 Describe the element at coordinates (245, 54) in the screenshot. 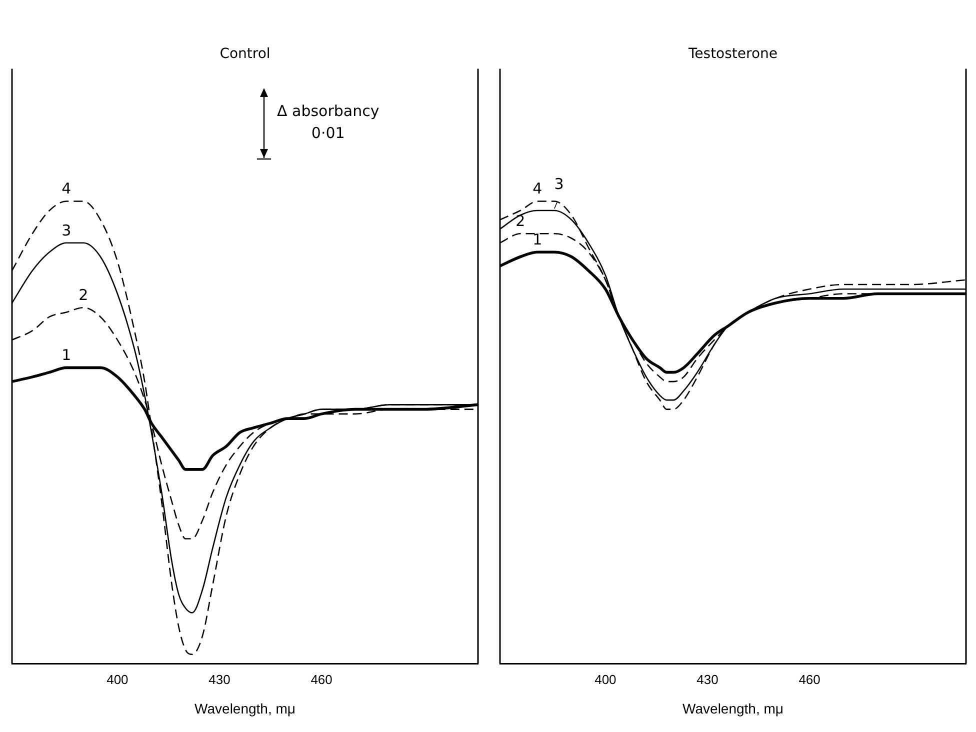

I see `chart-title: Control` at that location.